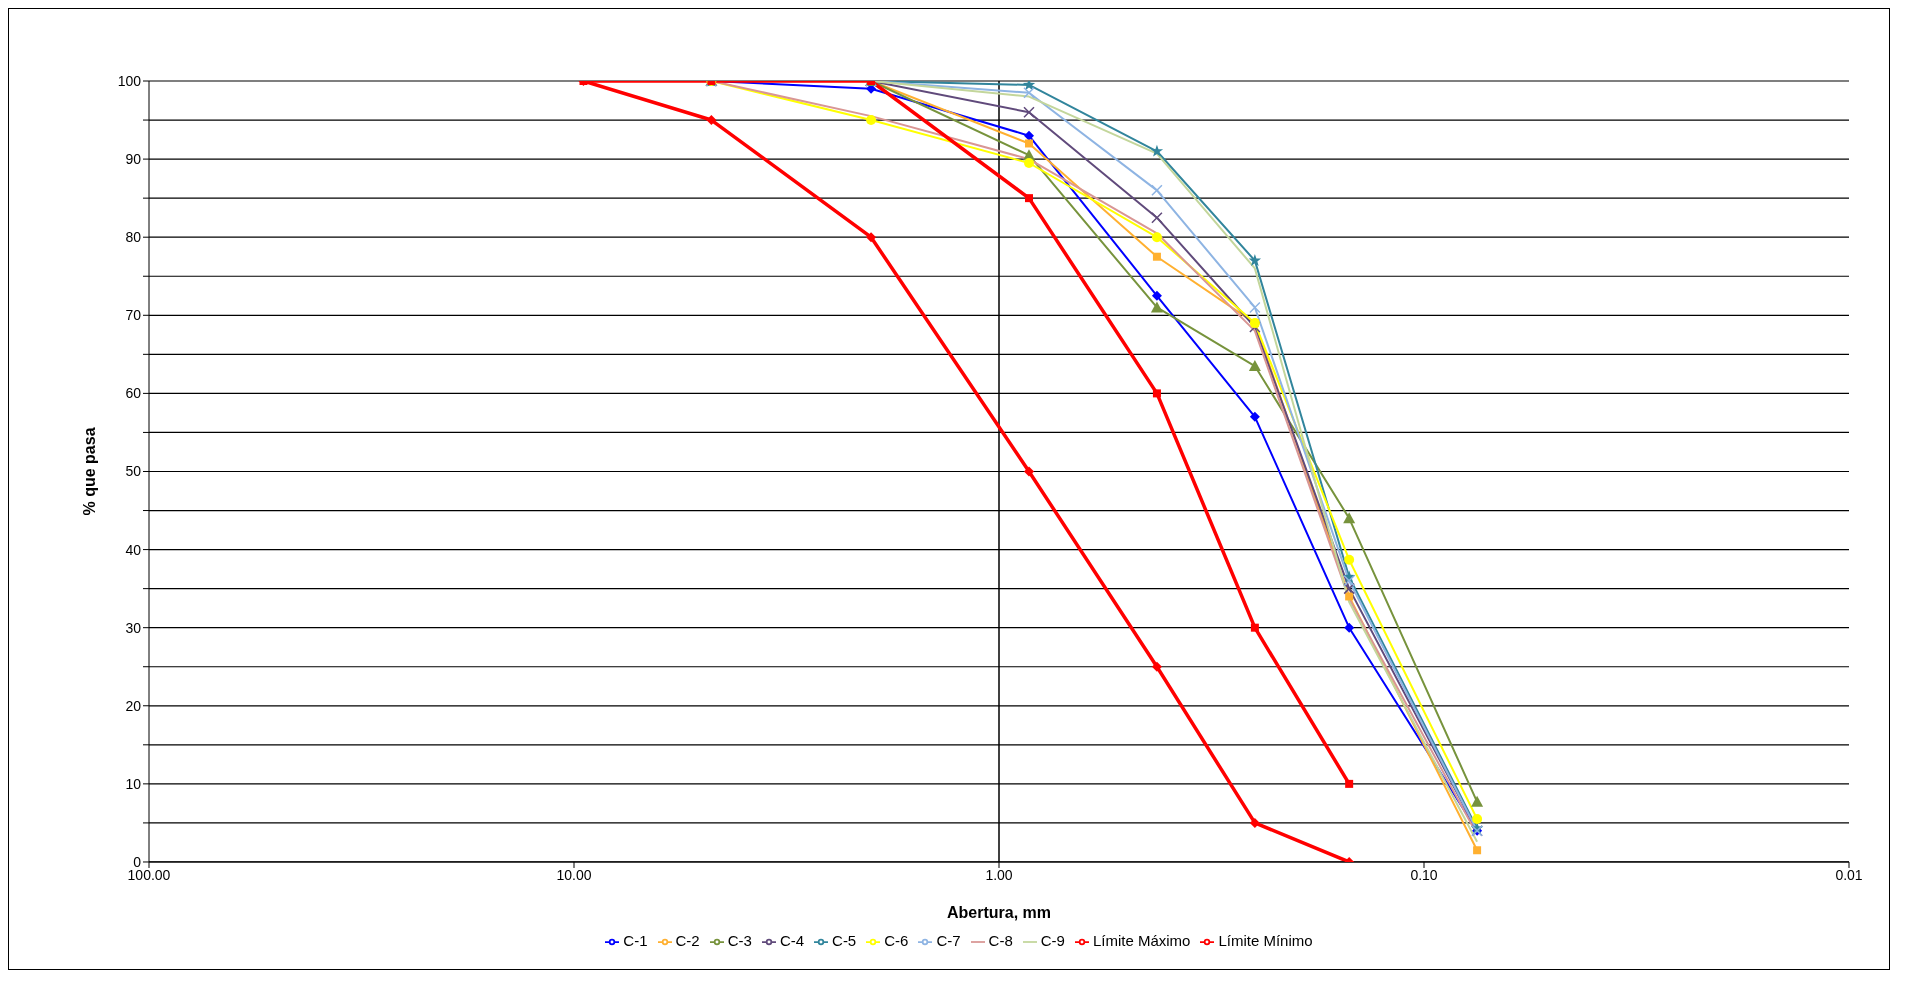 The height and width of the screenshot is (993, 1917). Describe the element at coordinates (1000, 940) in the screenshot. I see `legend-label: C-8` at that location.